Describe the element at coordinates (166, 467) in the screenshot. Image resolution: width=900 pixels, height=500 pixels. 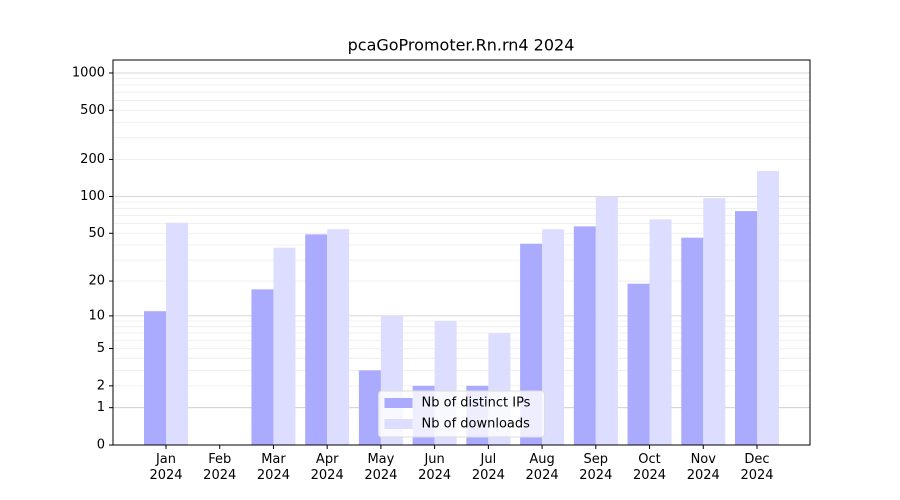
I see `x-tick-label: Jan 2024` at that location.